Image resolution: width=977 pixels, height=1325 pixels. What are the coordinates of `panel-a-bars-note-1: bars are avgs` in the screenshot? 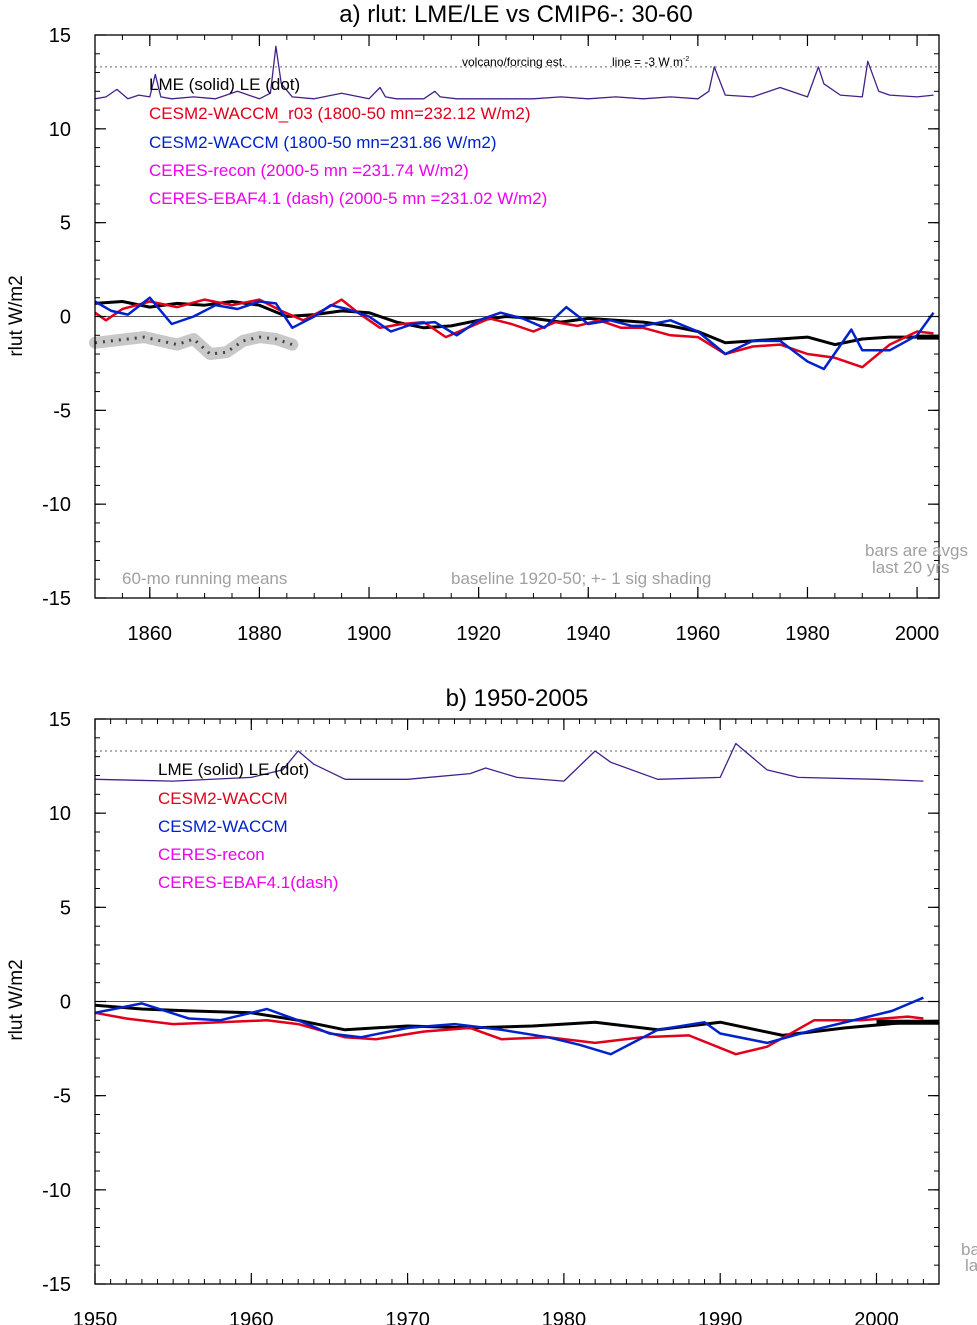 It's located at (916, 550).